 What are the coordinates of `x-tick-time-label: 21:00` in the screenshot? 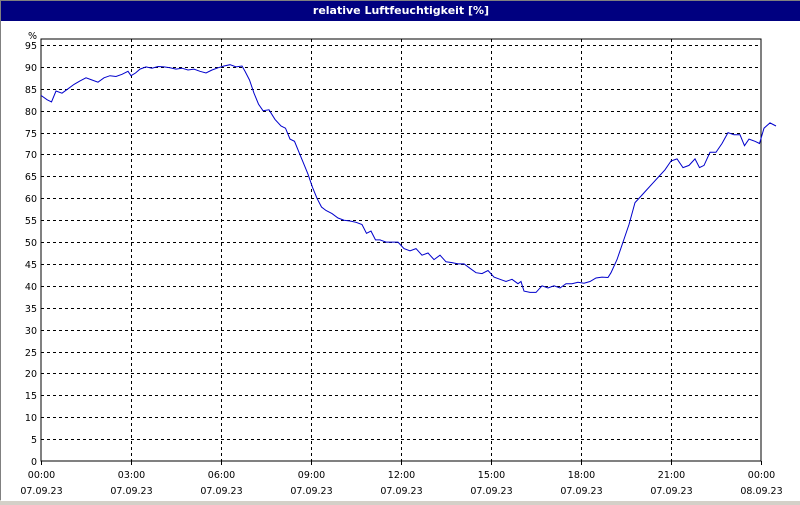 It's located at (671, 475).